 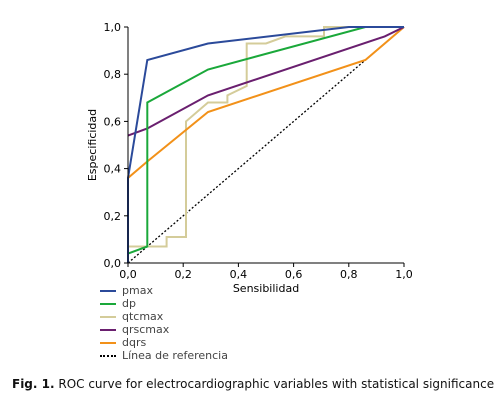 I want to click on legend-label: qtcmax, so click(x=143, y=316).